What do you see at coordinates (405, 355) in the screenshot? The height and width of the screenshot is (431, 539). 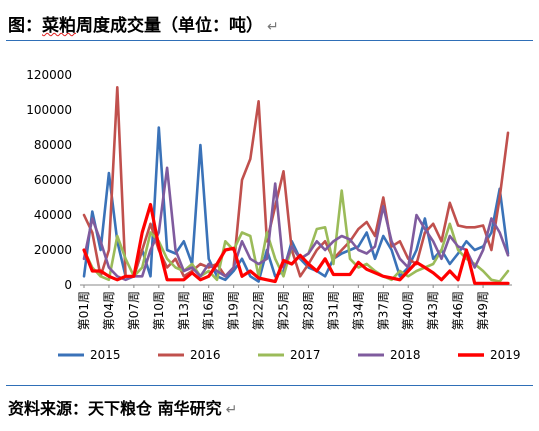 I see `legend-label-2018: 2018` at bounding box center [405, 355].